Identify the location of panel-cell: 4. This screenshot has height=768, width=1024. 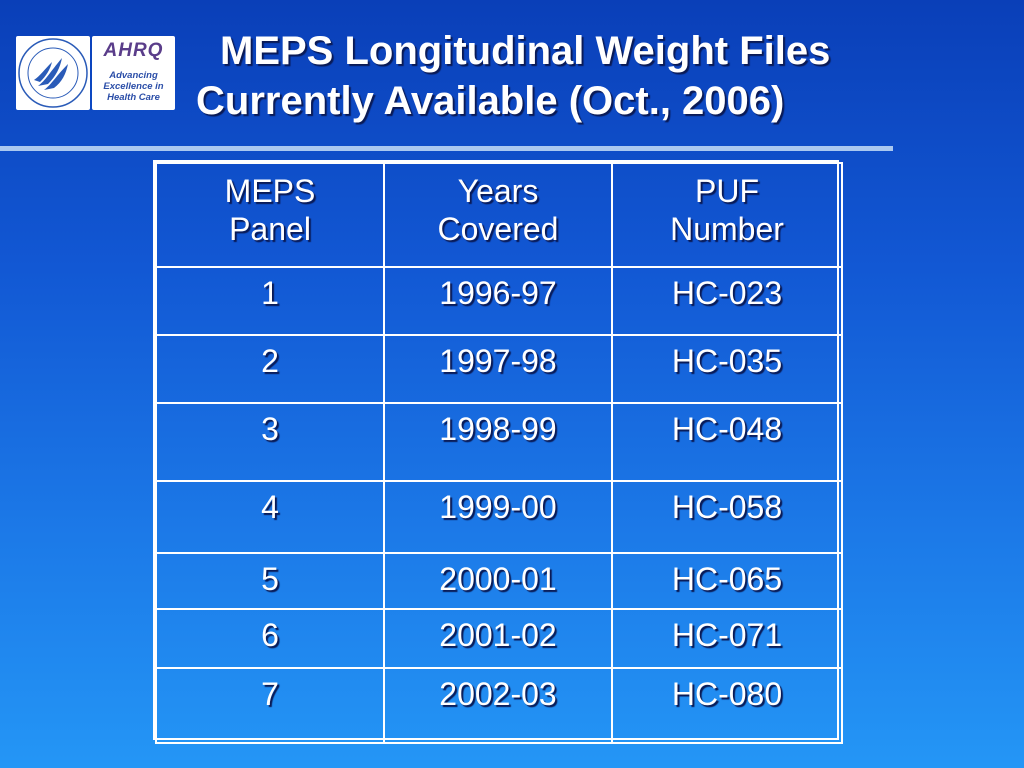
(270, 517).